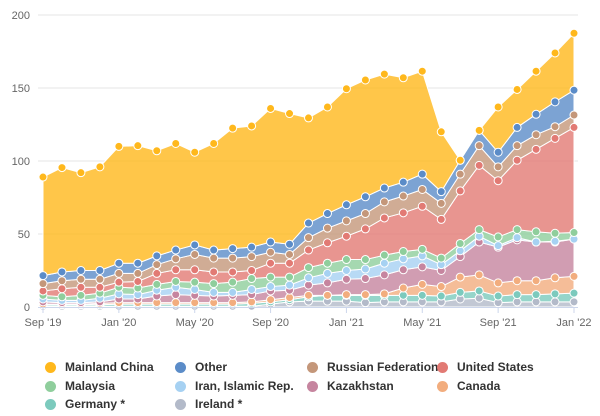 The width and height of the screenshot is (600, 416). What do you see at coordinates (109, 367) in the screenshot?
I see `legend-label: Mainland China` at bounding box center [109, 367].